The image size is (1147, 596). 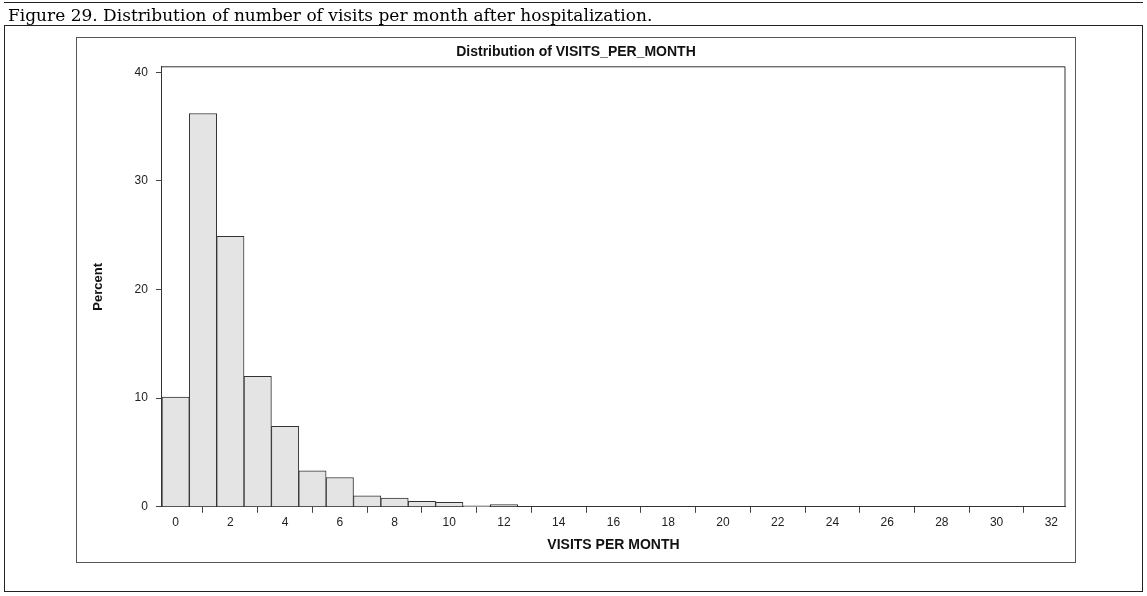 I want to click on y-tick-label: 0, so click(x=145, y=506).